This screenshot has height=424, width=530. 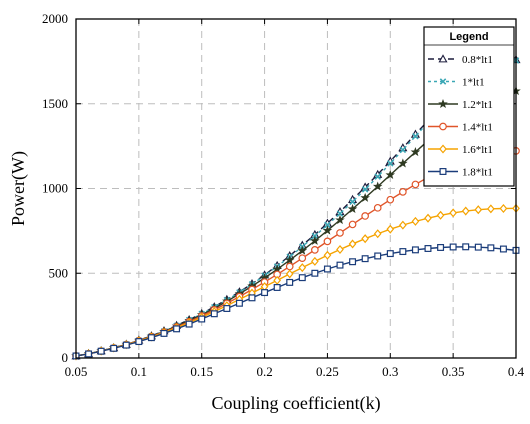 I want to click on x-tick-label: 0.1, so click(x=139, y=371).